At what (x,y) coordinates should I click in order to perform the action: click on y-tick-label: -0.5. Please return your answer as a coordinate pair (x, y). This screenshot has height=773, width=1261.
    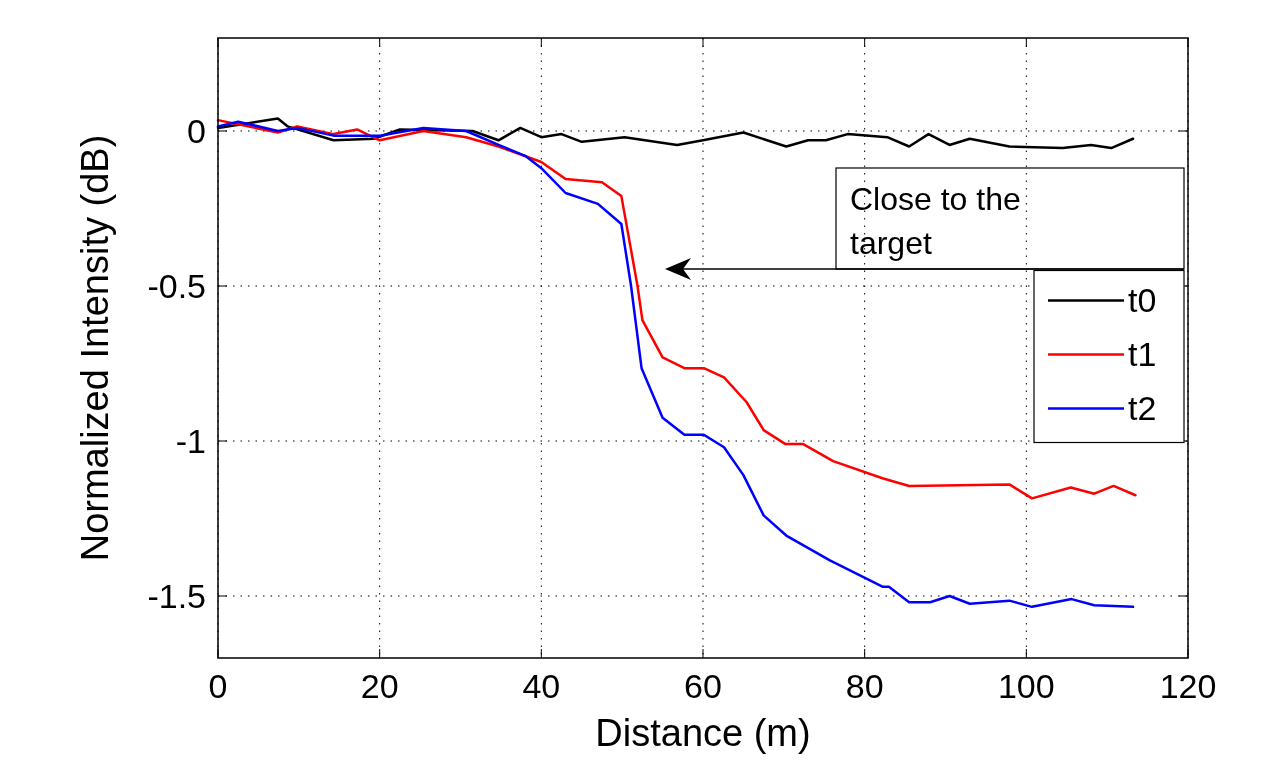
    Looking at the image, I should click on (176, 285).